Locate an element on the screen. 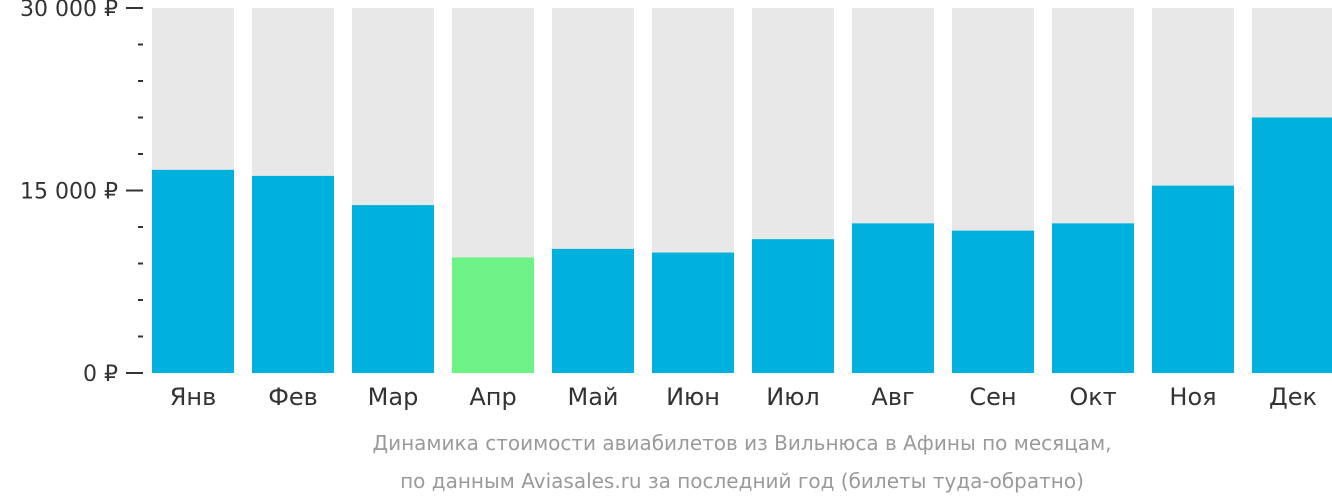 The image size is (1332, 502). x-tick-label-11: Ноя is located at coordinates (1192, 397).